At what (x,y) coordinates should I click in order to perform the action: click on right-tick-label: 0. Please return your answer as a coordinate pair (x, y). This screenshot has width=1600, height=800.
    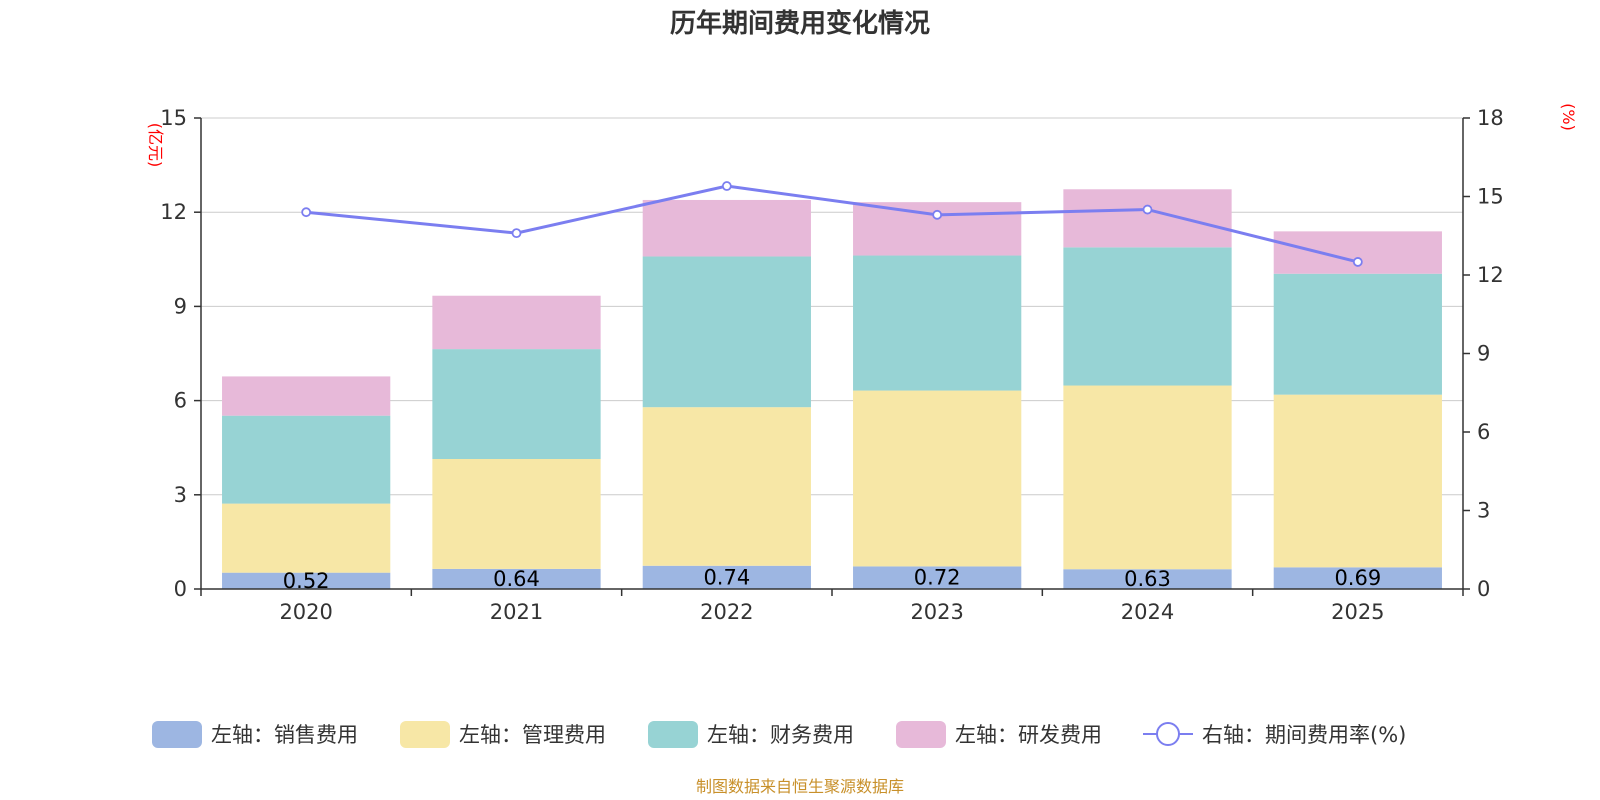
    Looking at the image, I should click on (1483, 589).